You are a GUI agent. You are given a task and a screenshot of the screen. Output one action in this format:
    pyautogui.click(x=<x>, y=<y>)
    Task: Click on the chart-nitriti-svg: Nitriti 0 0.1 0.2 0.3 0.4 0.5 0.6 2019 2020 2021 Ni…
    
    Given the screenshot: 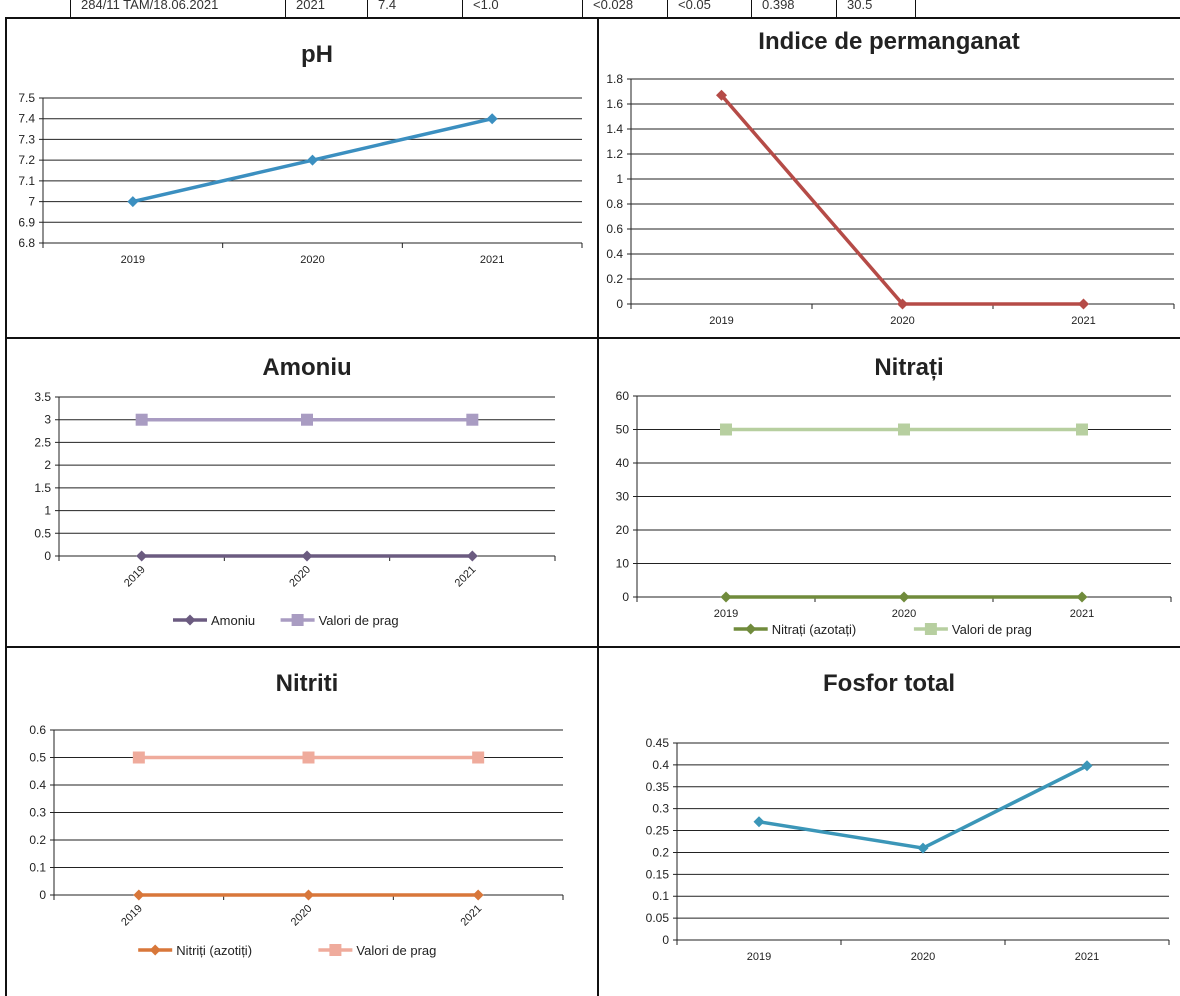 What is the action you would take?
    pyautogui.click(x=296, y=814)
    